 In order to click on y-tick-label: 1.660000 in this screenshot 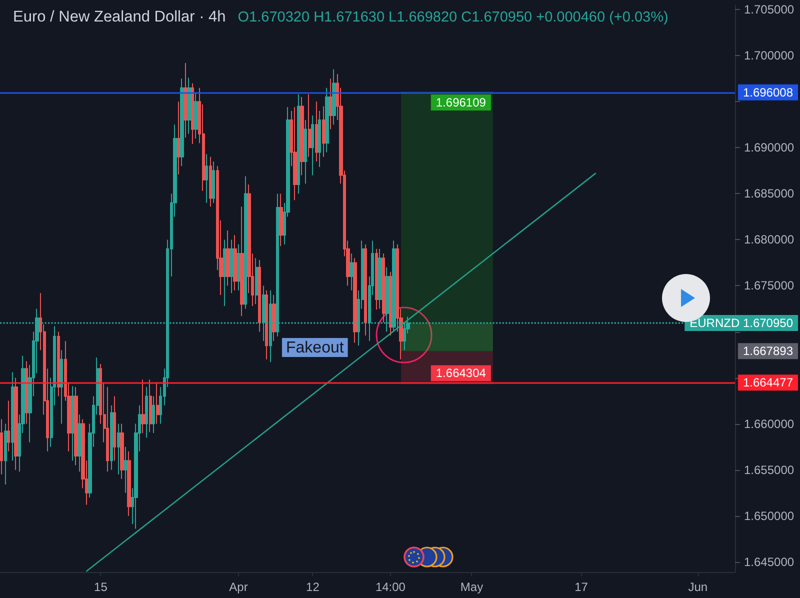, I will do `click(769, 423)`.